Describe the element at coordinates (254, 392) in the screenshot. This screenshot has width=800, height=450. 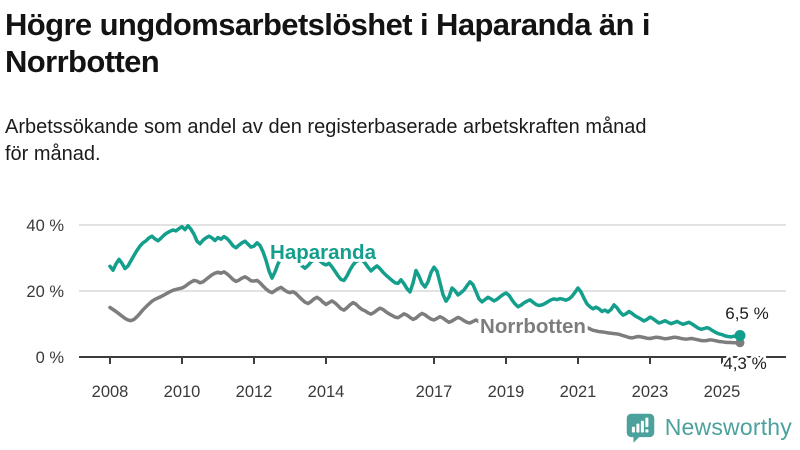
I see `x-tick-label-2012: 2012` at that location.